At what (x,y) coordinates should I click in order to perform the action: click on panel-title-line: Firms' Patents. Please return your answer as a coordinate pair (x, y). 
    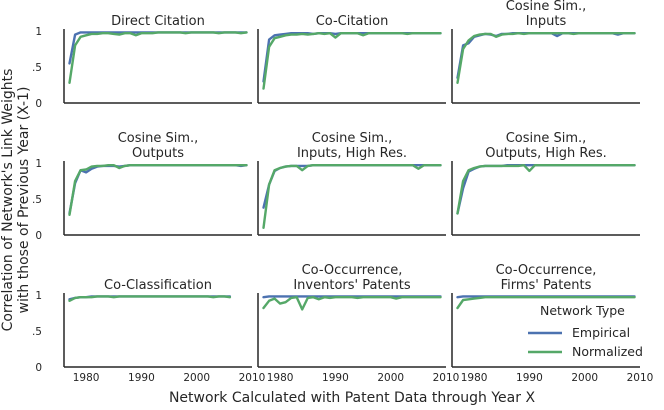
    Looking at the image, I should click on (546, 285).